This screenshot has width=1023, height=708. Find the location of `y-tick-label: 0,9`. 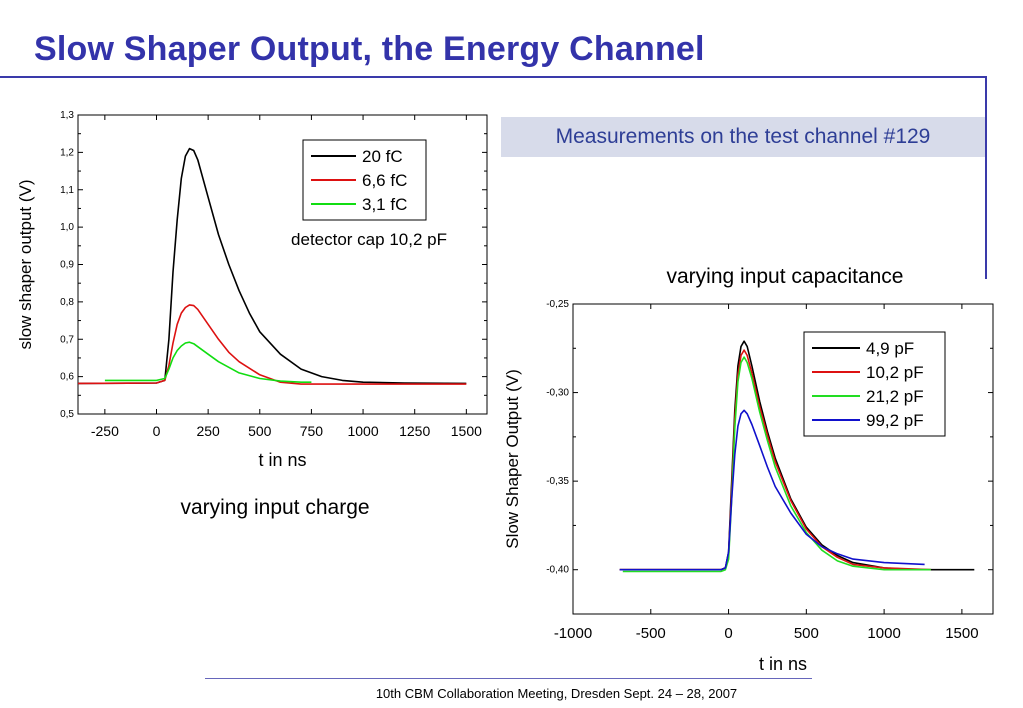

y-tick-label: 0,9 is located at coordinates (67, 265).